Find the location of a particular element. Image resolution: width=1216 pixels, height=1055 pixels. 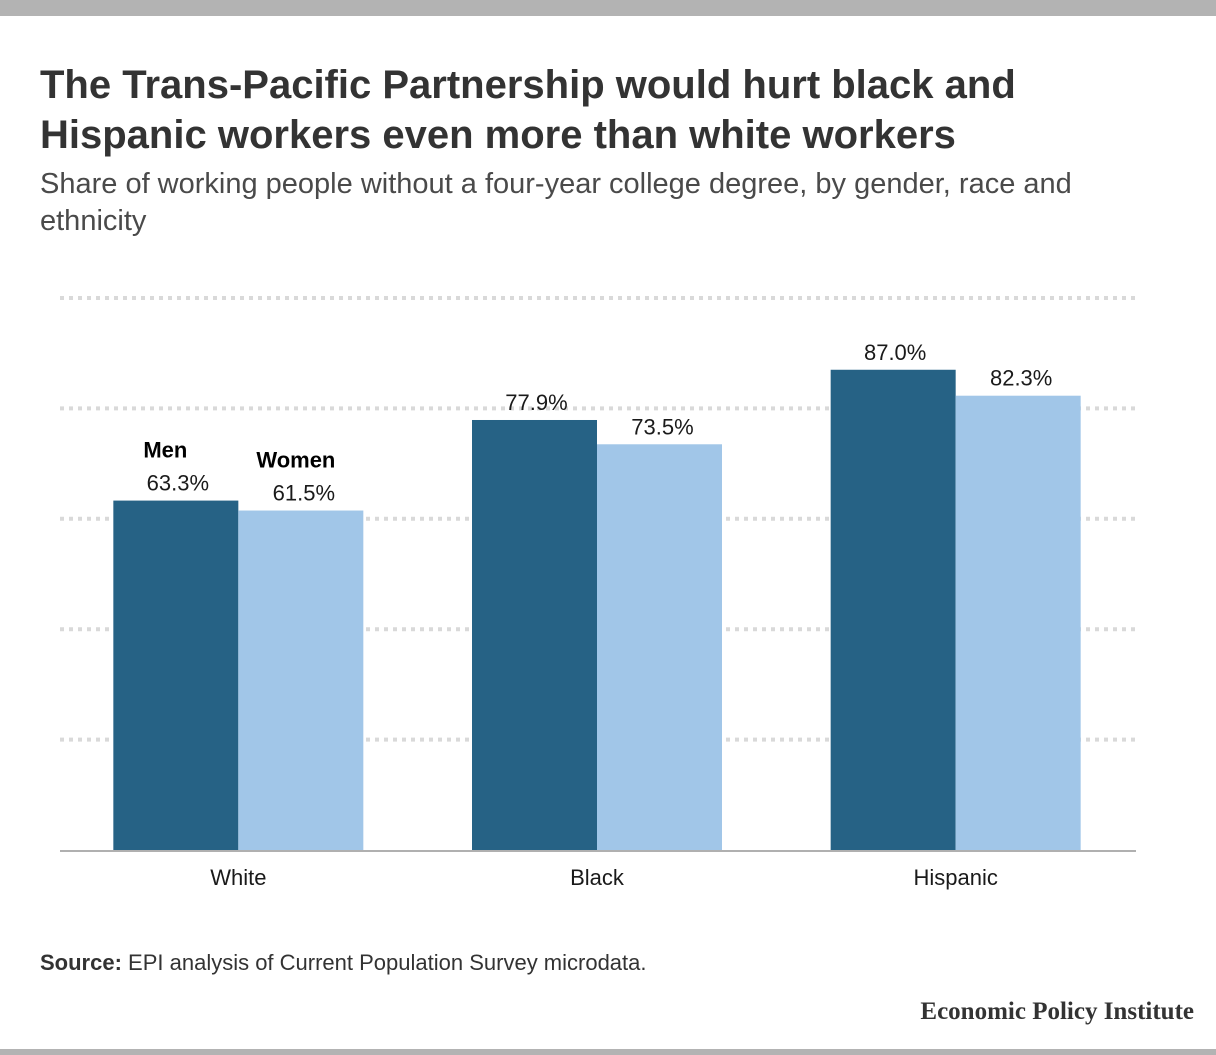

x-tick-label-hispanic: Hispanic is located at coordinates (955, 877).